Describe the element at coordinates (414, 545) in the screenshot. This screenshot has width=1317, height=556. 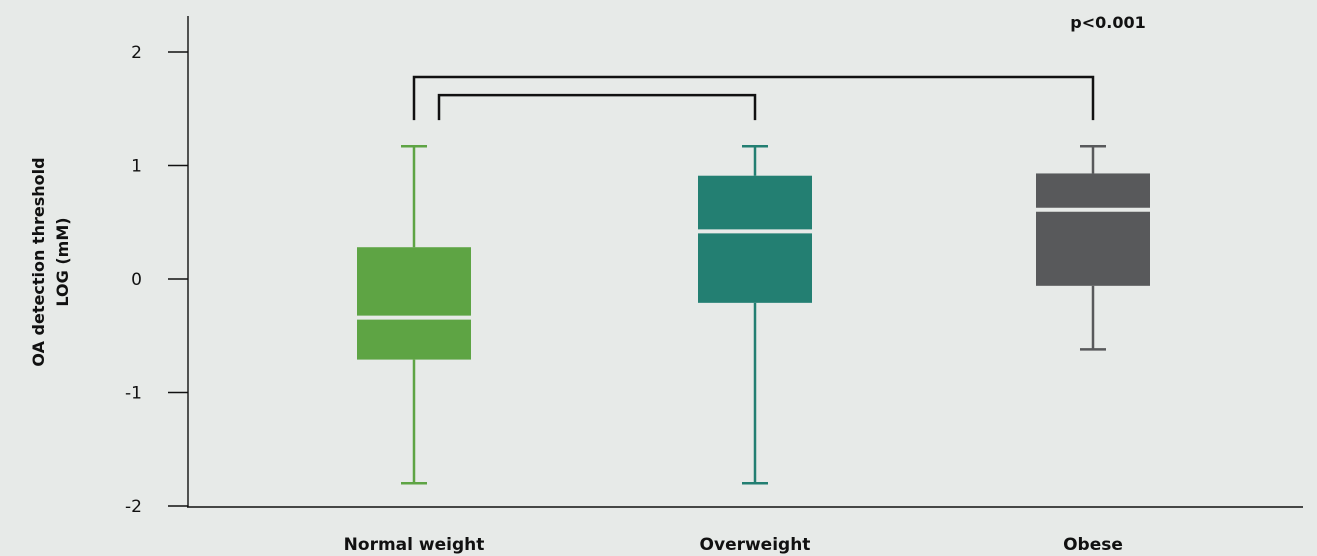
I see `x-tick-label-normal-weight: Normal weight` at that location.